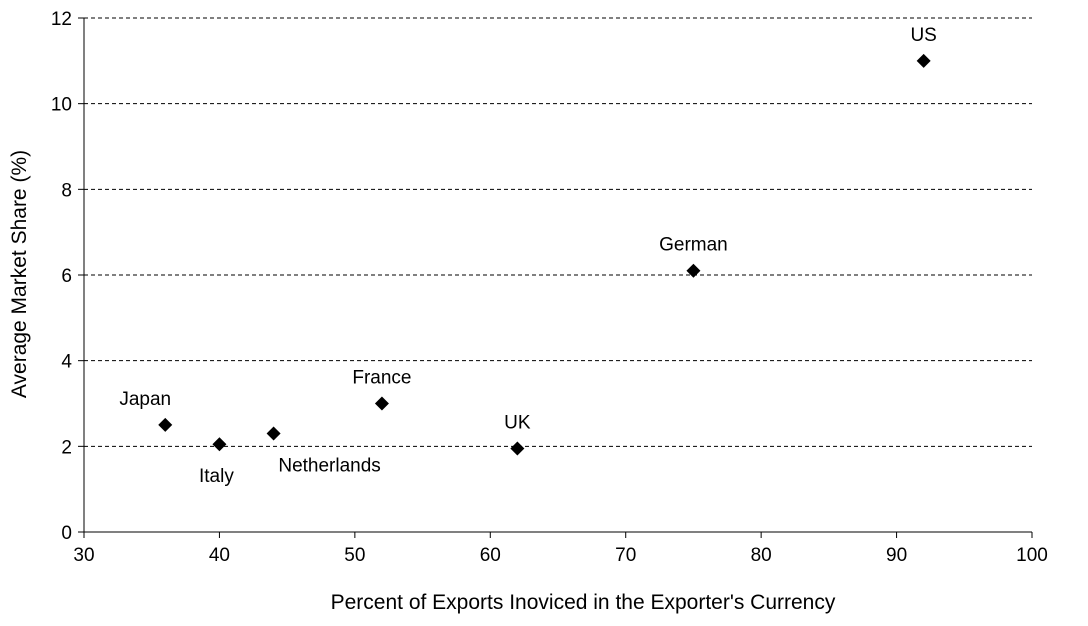 The width and height of the screenshot is (1088, 626). Describe the element at coordinates (66, 533) in the screenshot. I see `y-tick-label: 0` at that location.